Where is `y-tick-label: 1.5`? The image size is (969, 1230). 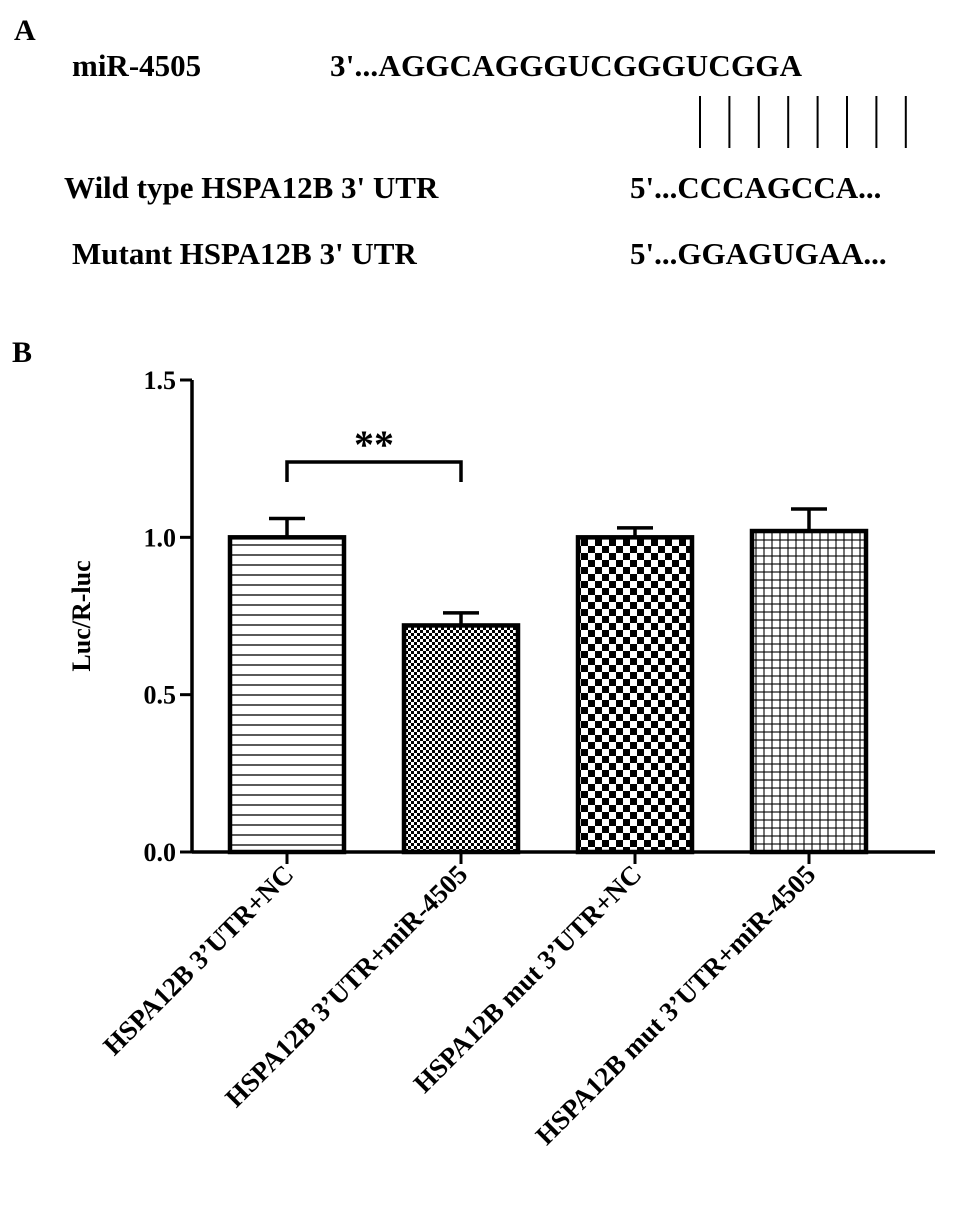 y-tick-label: 1.5 is located at coordinates (160, 380).